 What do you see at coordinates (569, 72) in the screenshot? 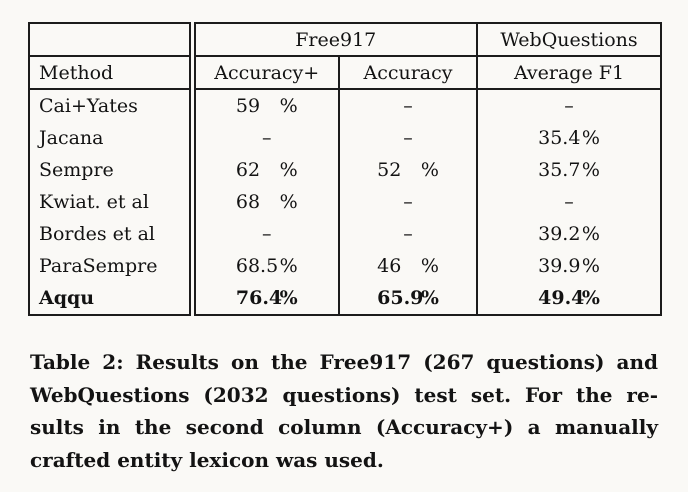
I see `average-f1-column-header: Average F1` at bounding box center [569, 72].